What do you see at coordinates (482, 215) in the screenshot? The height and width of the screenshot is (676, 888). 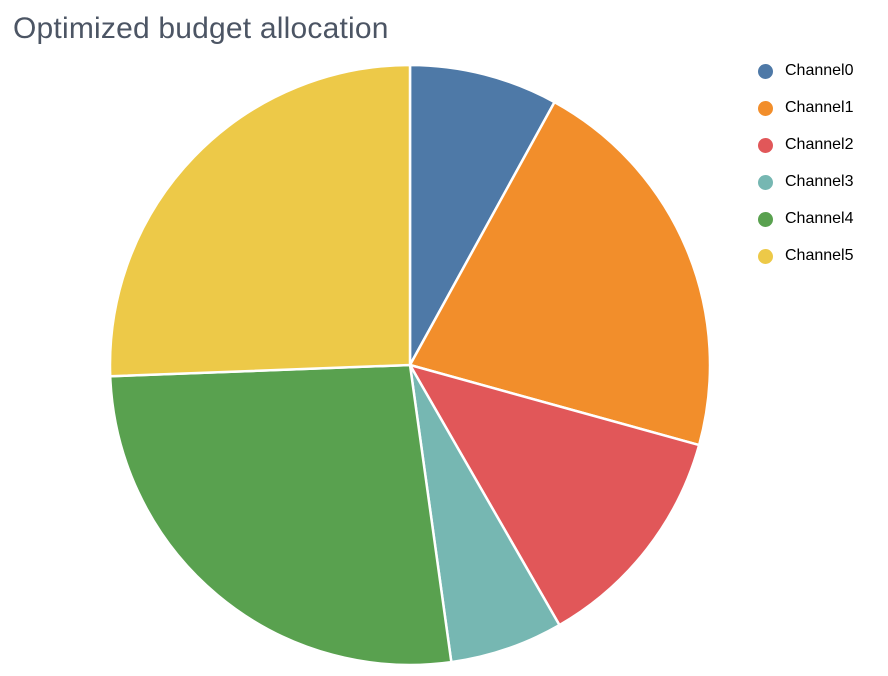 I see `pie-slice-channel0` at bounding box center [482, 215].